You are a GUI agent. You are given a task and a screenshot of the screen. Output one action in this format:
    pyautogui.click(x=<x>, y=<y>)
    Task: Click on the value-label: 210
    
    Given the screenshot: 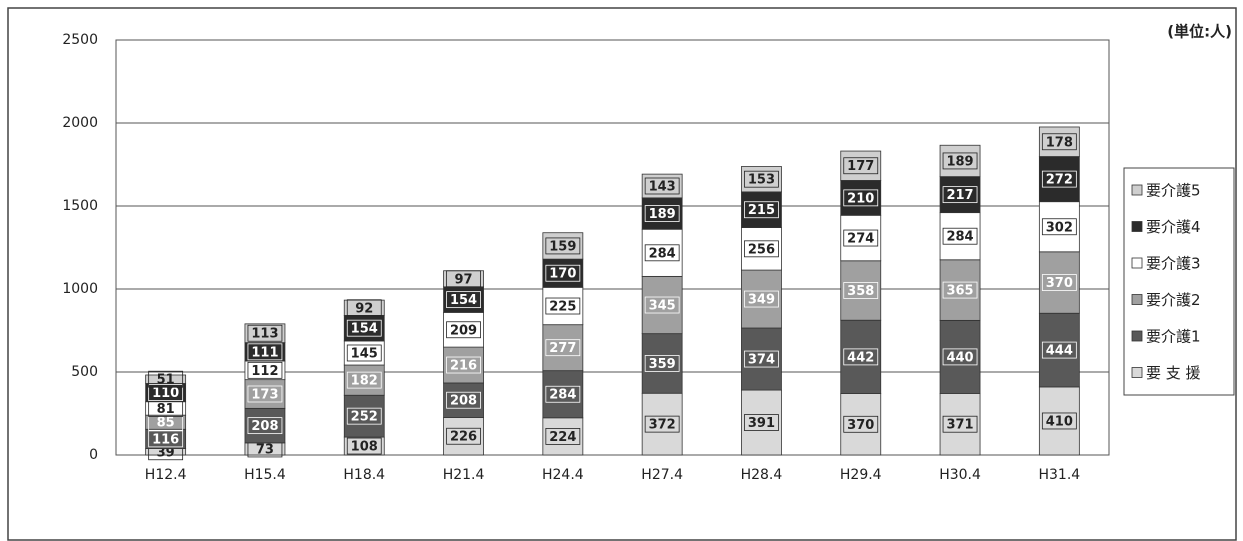 What is the action you would take?
    pyautogui.click(x=860, y=198)
    